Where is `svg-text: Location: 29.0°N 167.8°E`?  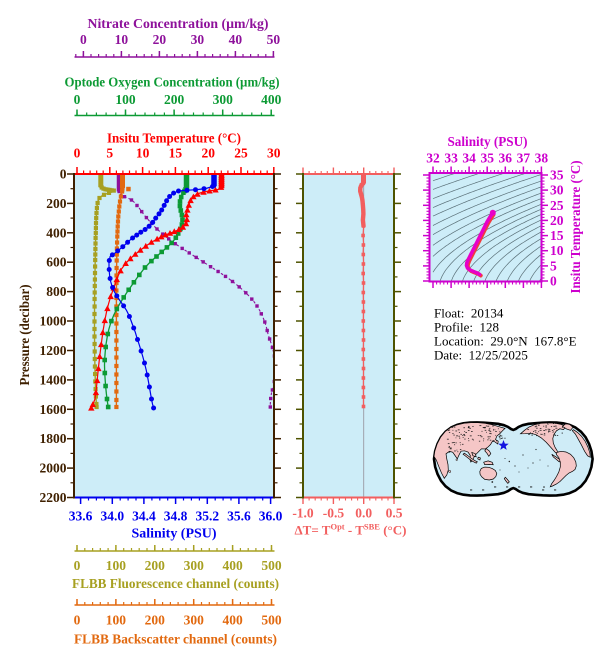 svg-text: Location: 29.0°N 167.8°E is located at coordinates (505, 341).